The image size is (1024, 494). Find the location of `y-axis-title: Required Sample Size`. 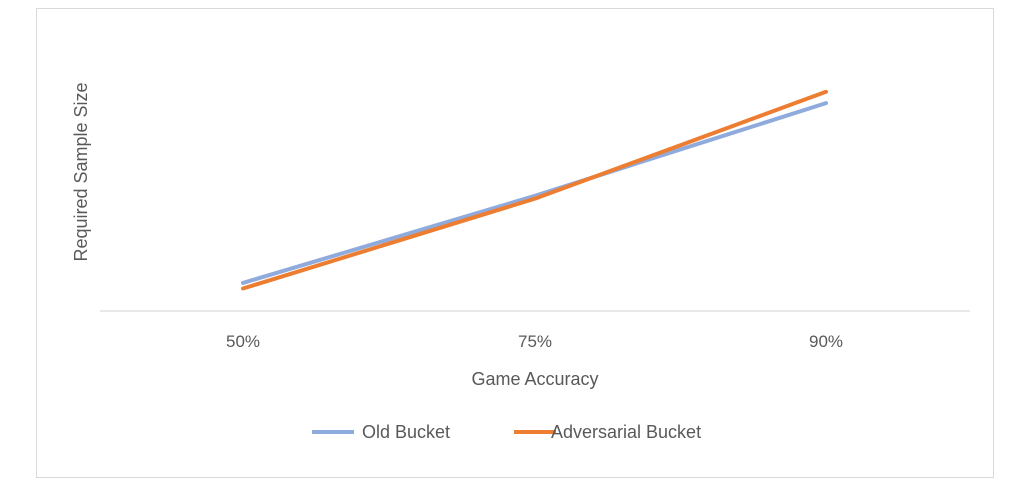

y-axis-title: Required Sample Size is located at coordinates (81, 171).